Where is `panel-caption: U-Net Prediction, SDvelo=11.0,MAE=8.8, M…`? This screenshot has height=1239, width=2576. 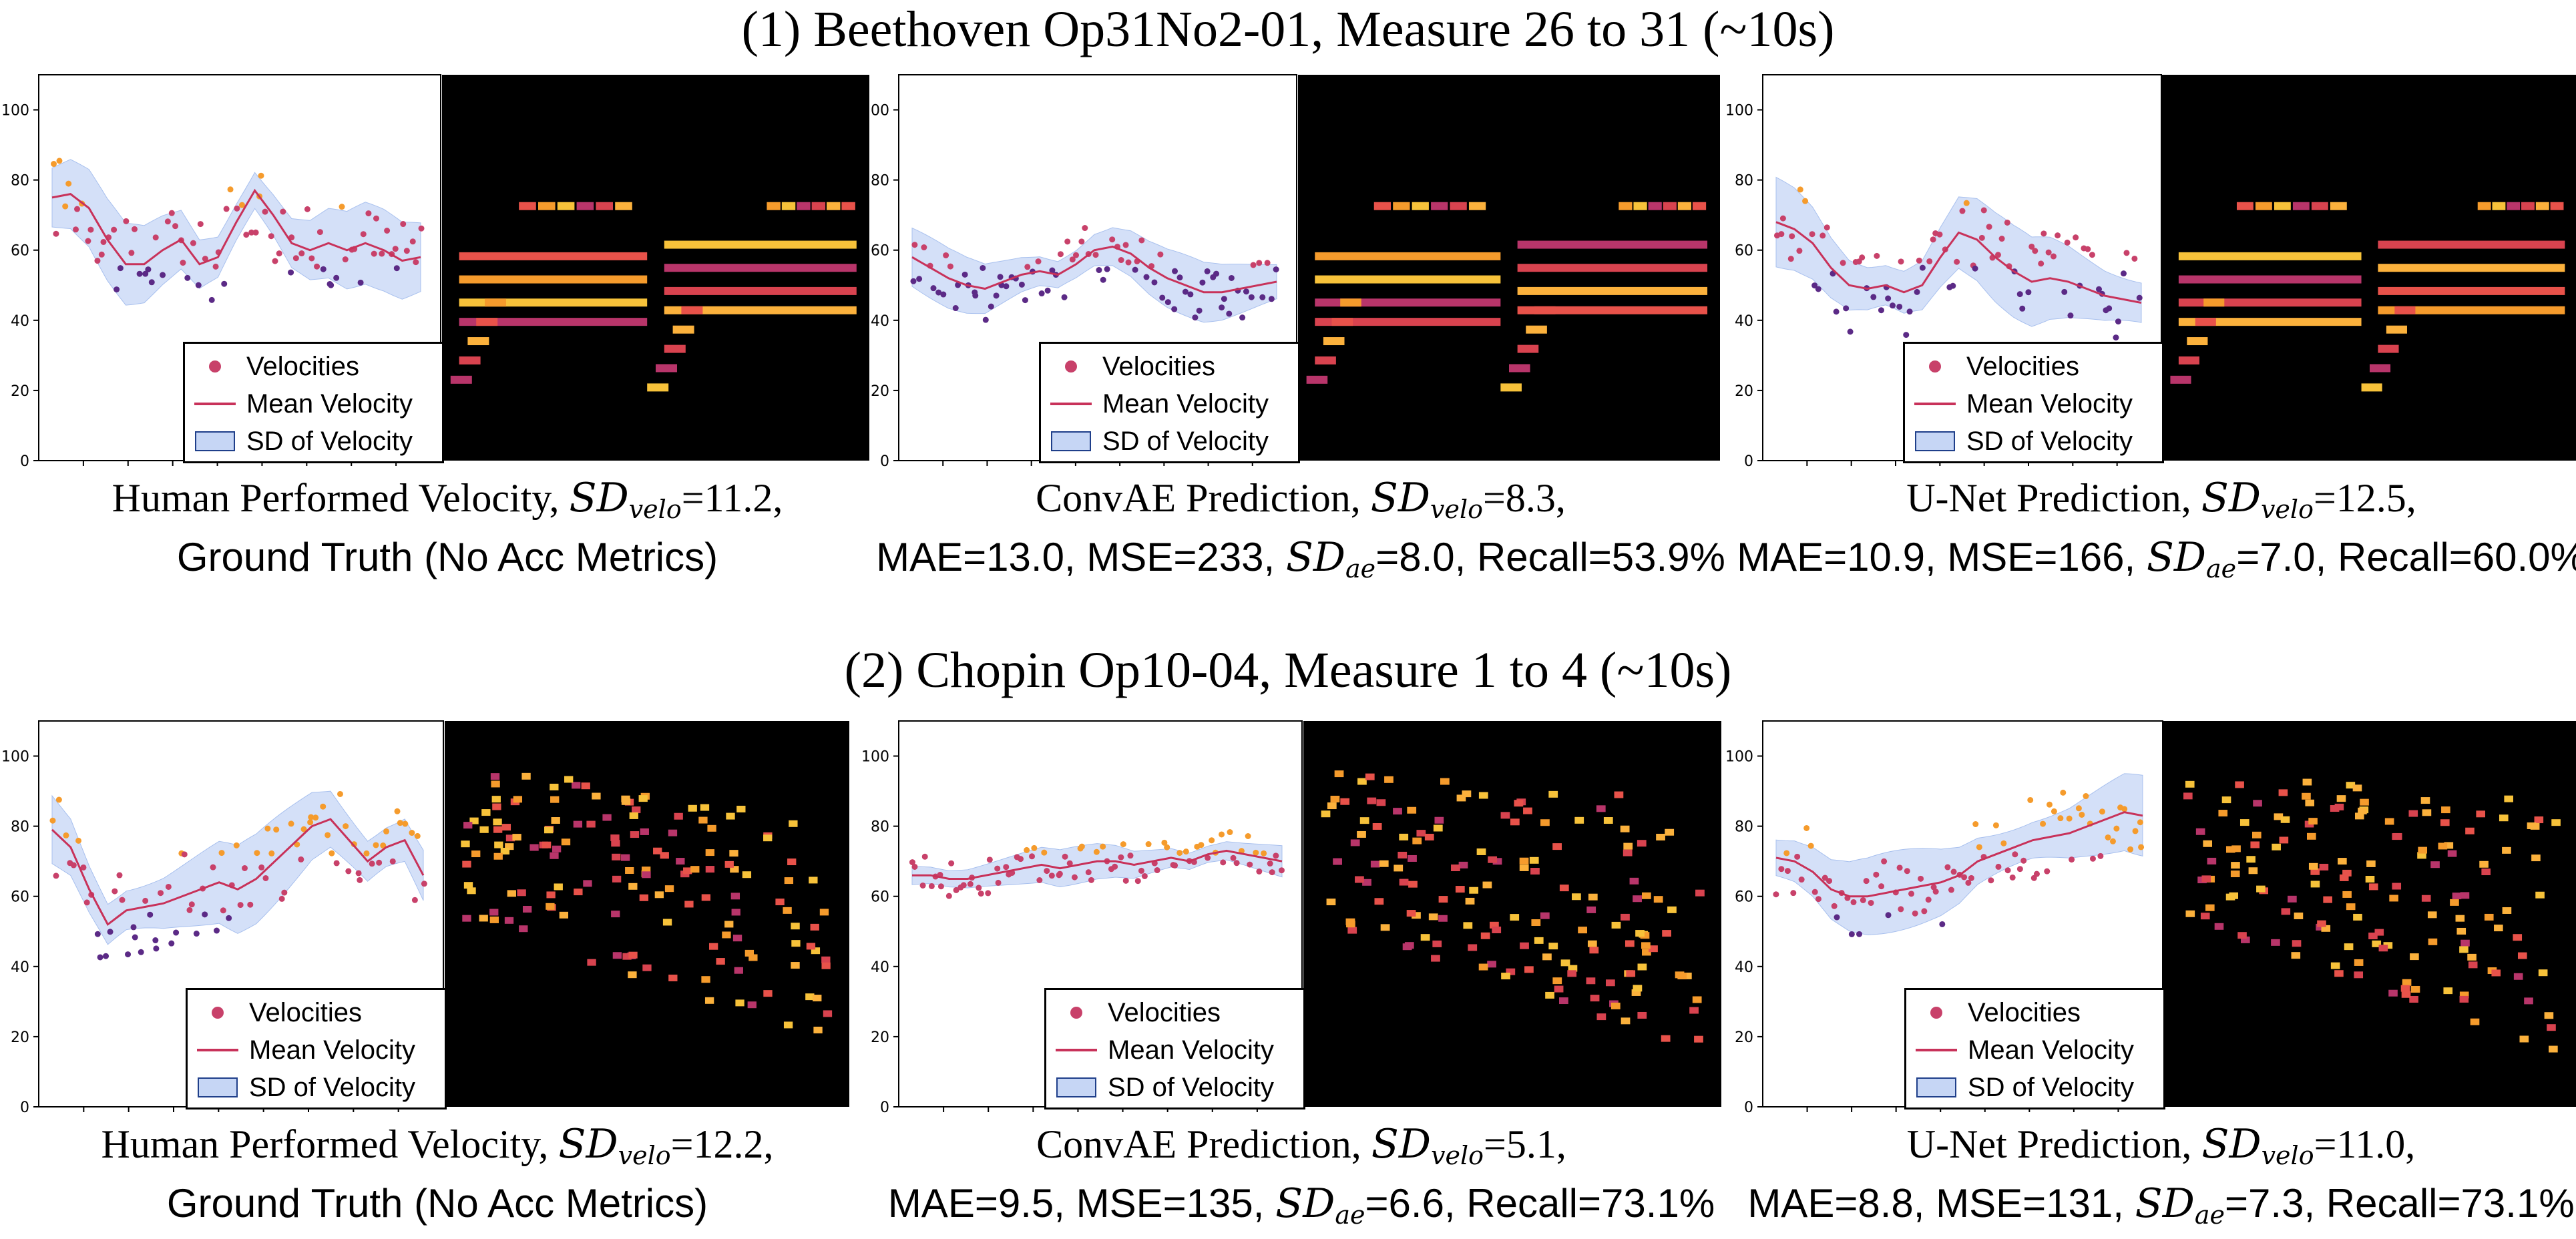
panel-caption: U-Net Prediction, SDvelo=11.0,MAE=8.8, M… is located at coordinates (2155, 1179).